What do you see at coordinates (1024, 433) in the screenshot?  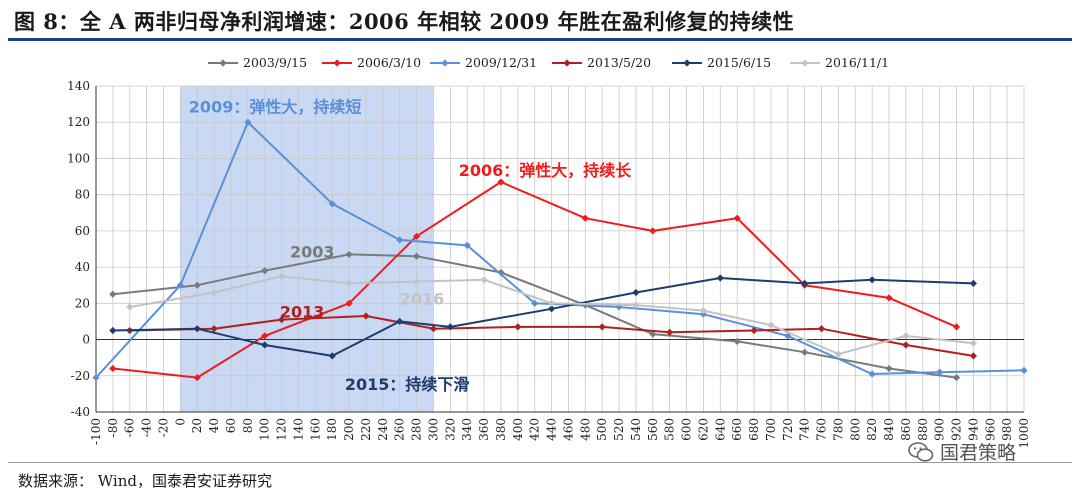 I see `x-tick-label: 1000` at bounding box center [1024, 433].